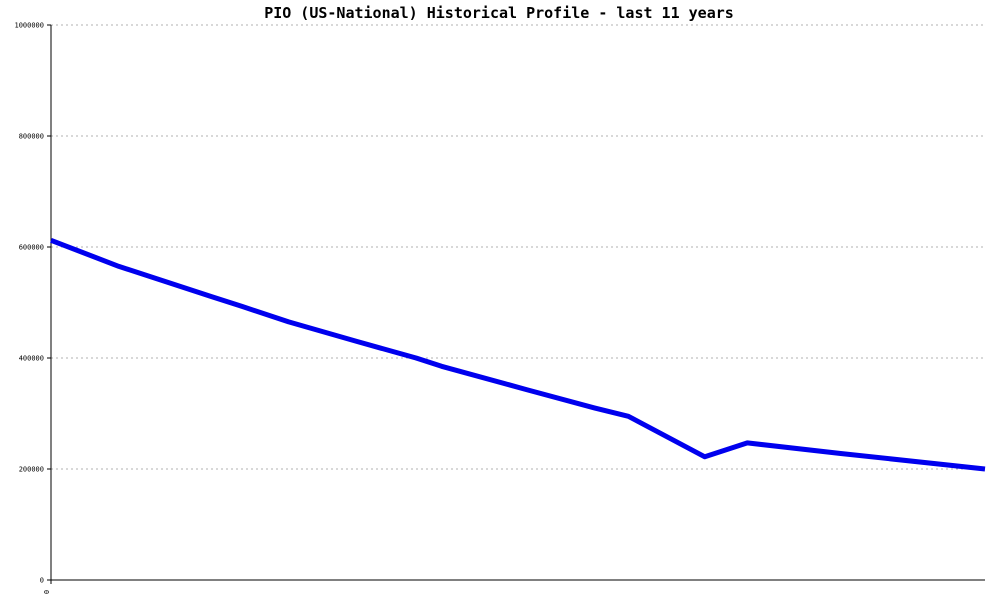  I want to click on x-axis-ticks: 0, so click(47, 587).